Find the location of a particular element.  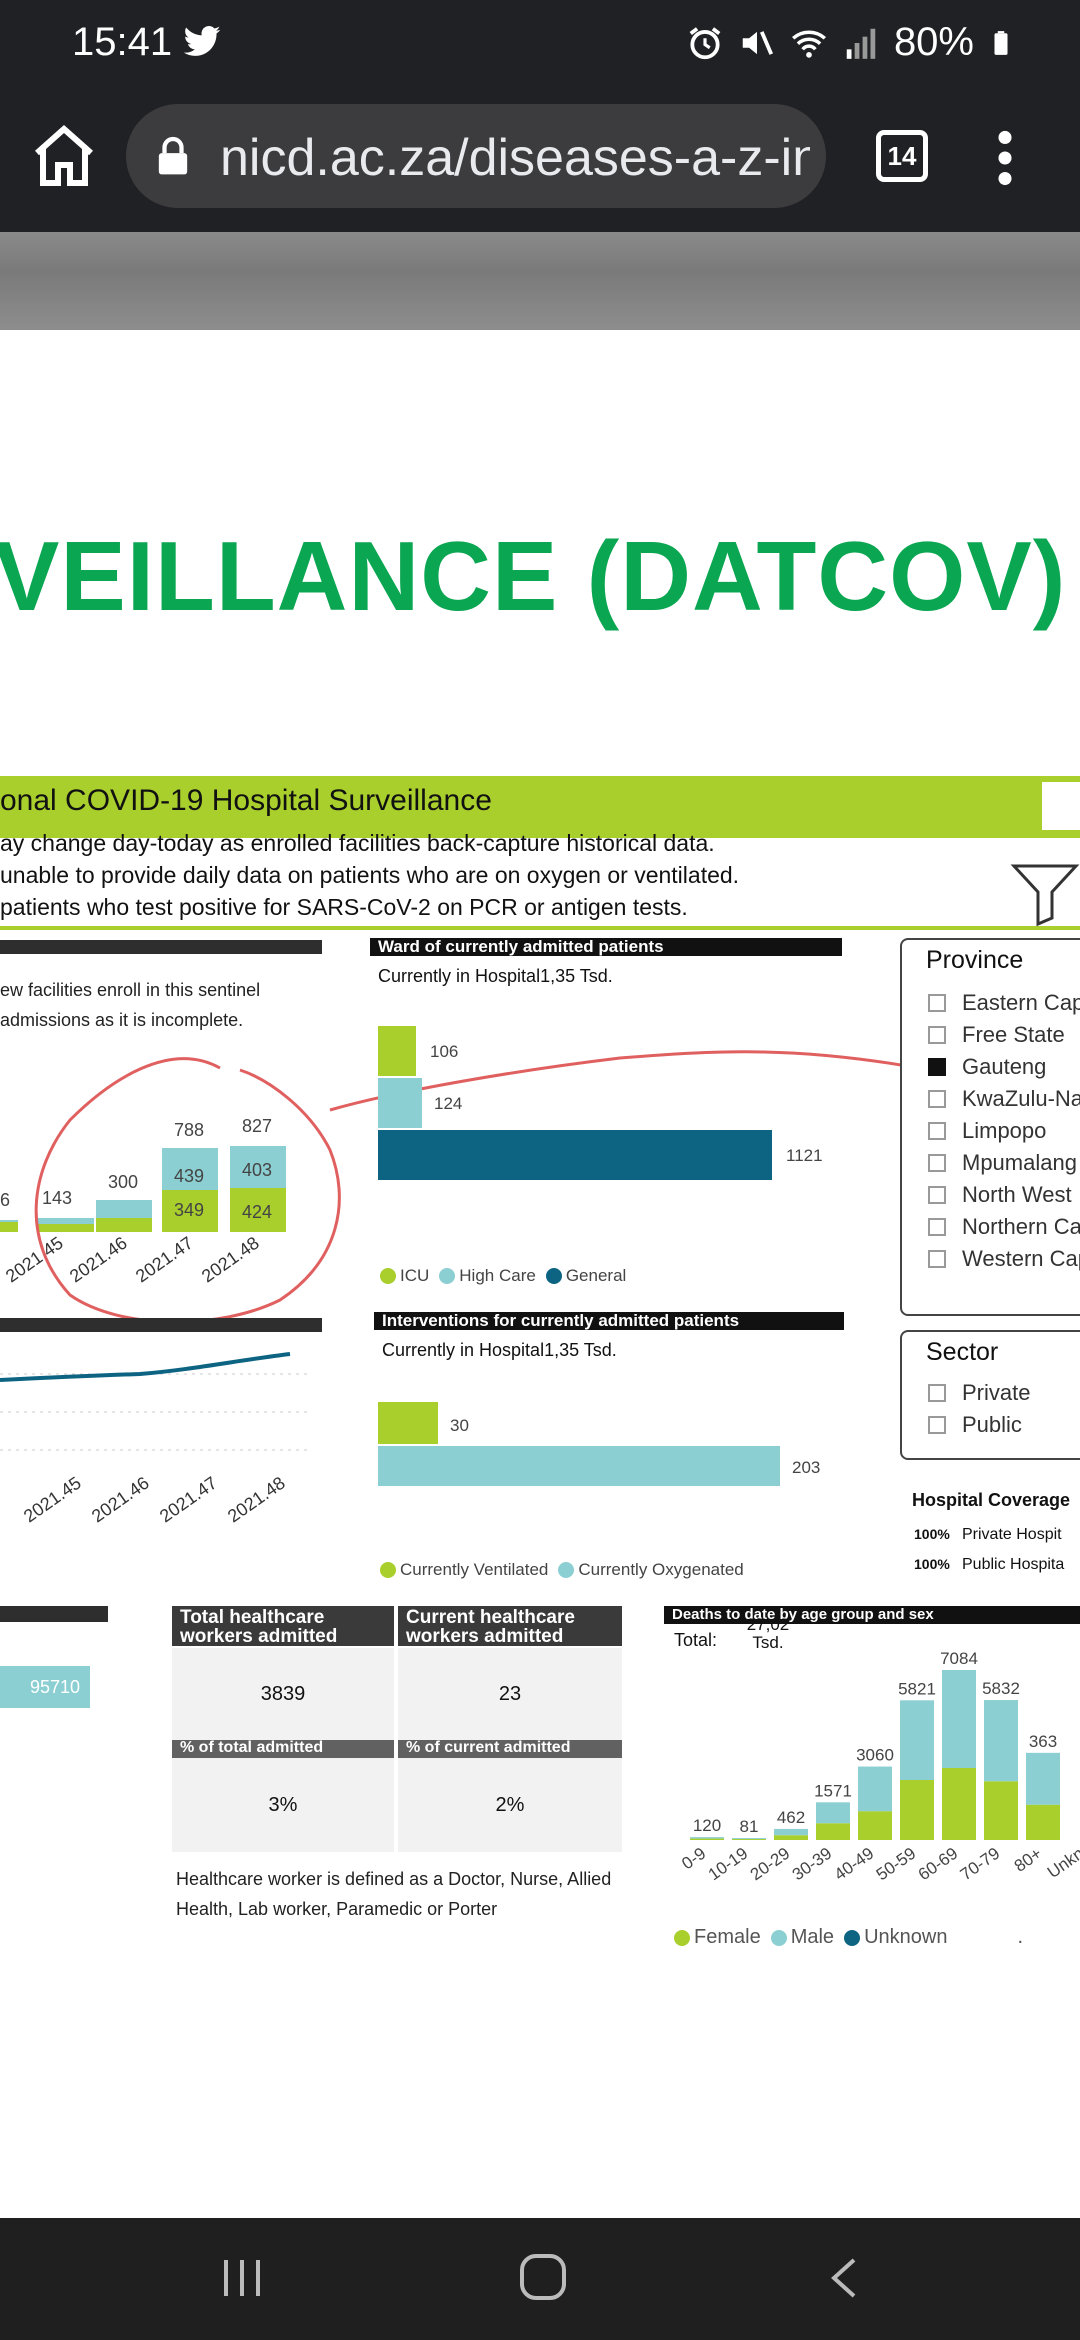

deaths-panel-title: Deaths to date by age group and sex is located at coordinates (872, 1615).